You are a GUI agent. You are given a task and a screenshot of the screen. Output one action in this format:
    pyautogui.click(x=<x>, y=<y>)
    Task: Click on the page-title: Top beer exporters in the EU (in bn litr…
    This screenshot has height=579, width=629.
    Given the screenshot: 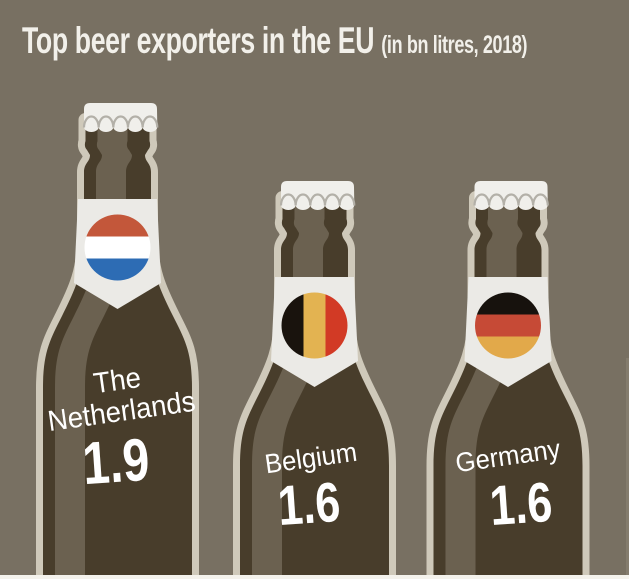 What is the action you would take?
    pyautogui.click(x=275, y=41)
    